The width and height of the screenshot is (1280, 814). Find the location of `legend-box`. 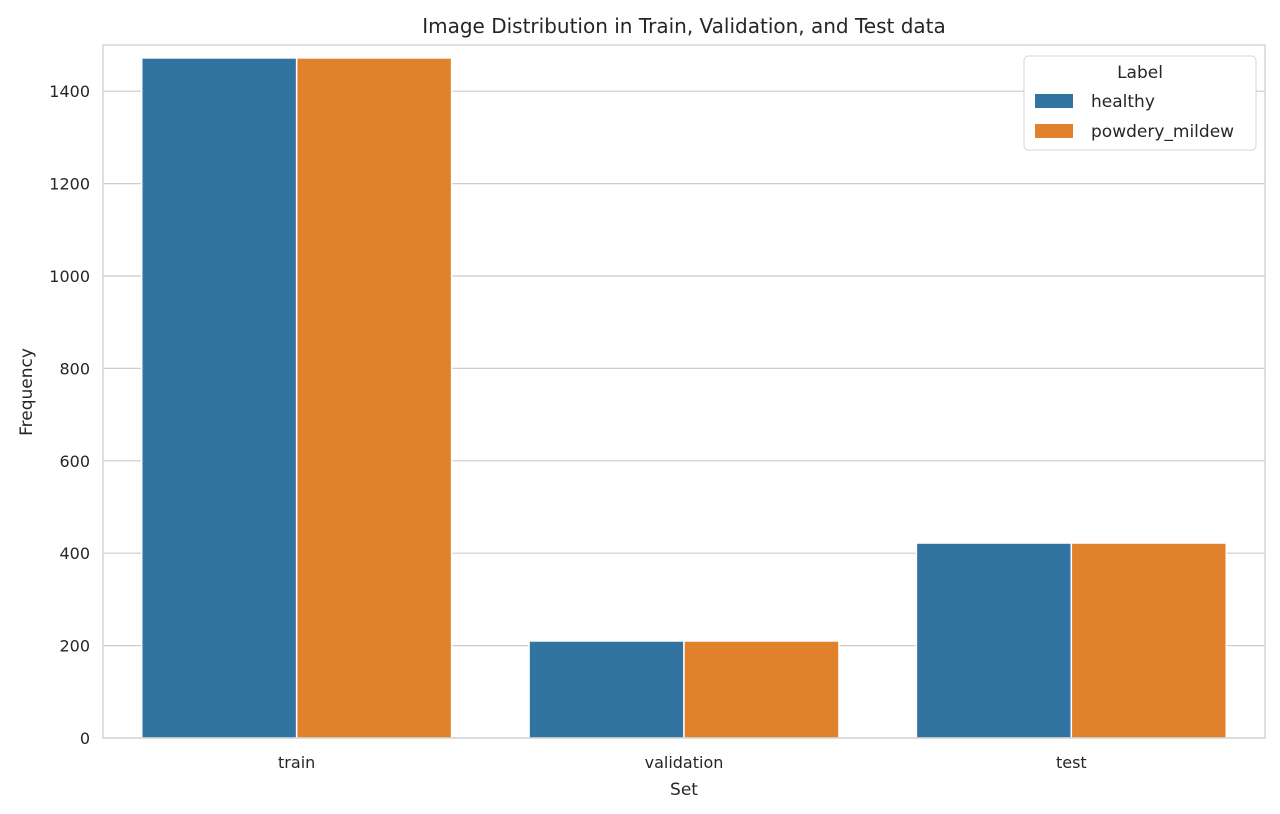

legend-box is located at coordinates (1140, 103).